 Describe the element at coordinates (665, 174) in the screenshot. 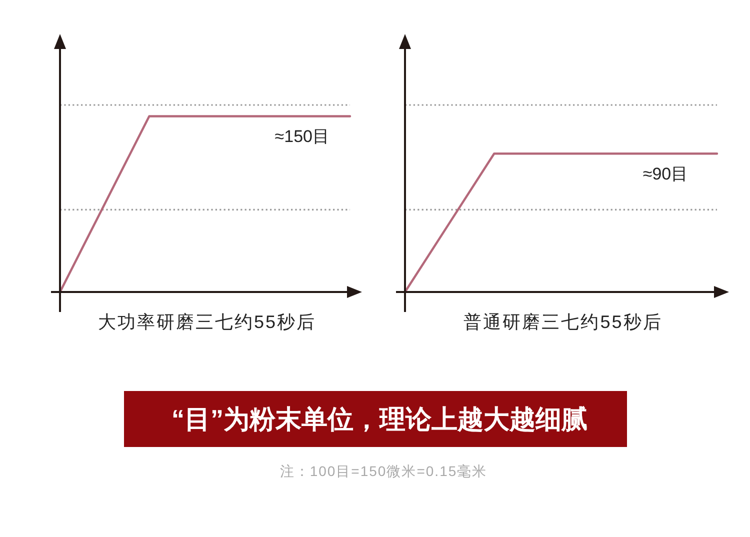

I see `annotation: ≈90目` at that location.